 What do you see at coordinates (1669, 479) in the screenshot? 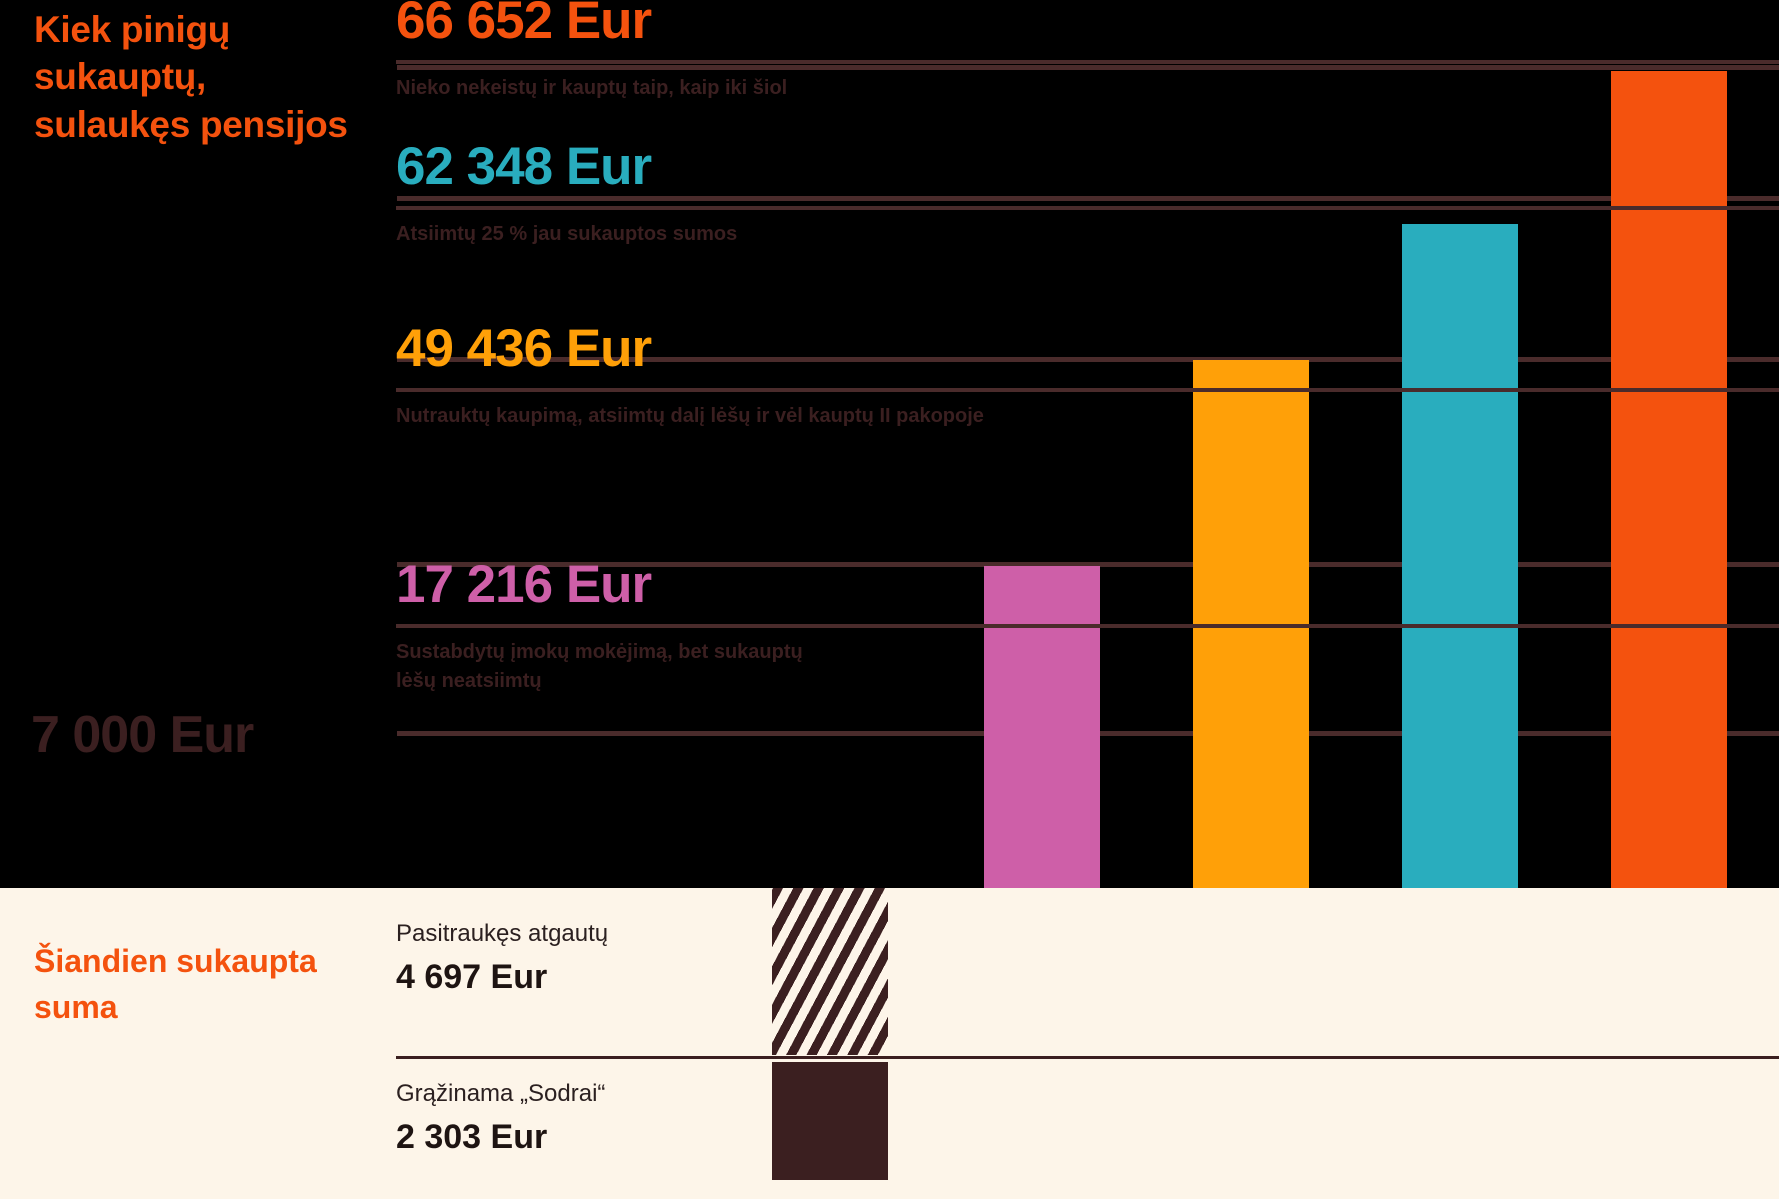
I see `bar-orange` at bounding box center [1669, 479].